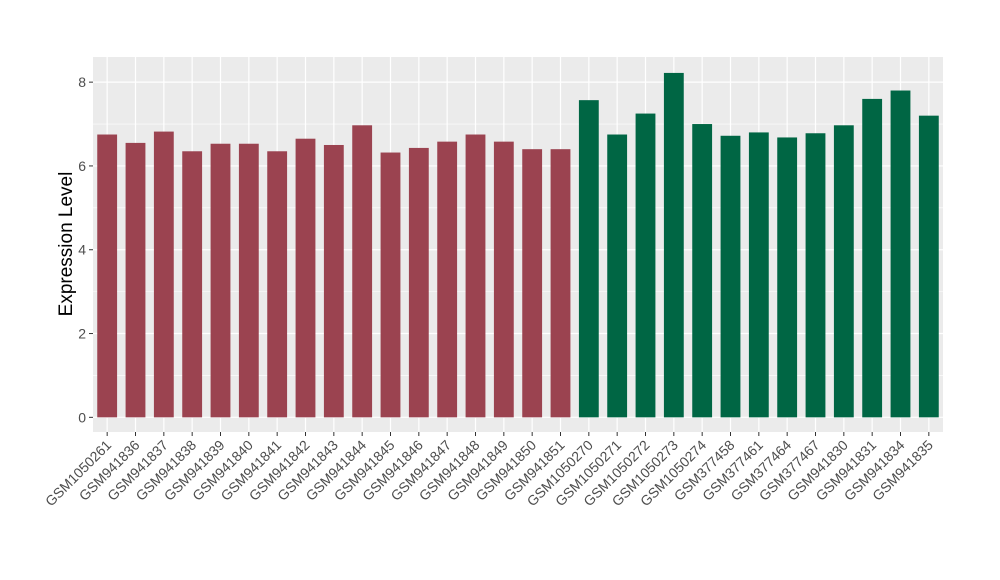  What do you see at coordinates (82, 250) in the screenshot?
I see `y-tick-label: 4` at bounding box center [82, 250].